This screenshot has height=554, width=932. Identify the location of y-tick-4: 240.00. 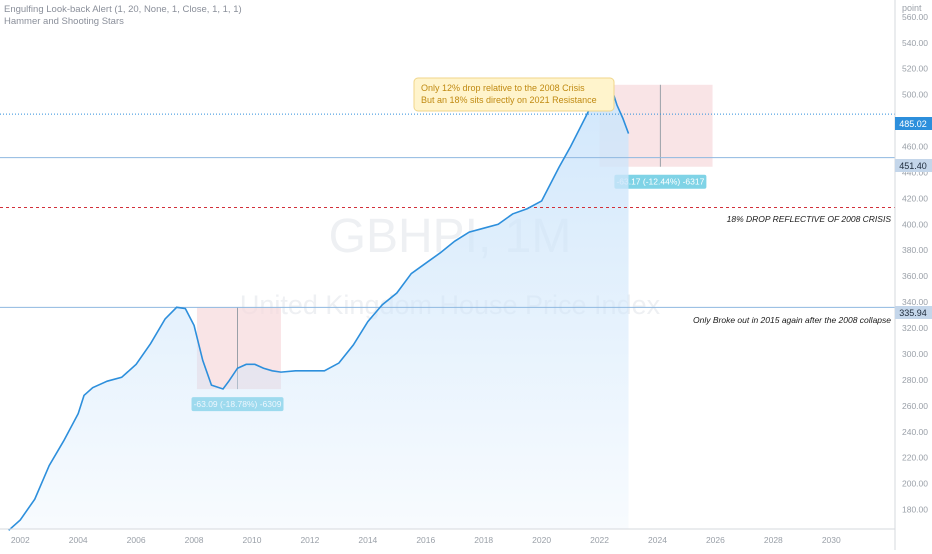
(915, 432).